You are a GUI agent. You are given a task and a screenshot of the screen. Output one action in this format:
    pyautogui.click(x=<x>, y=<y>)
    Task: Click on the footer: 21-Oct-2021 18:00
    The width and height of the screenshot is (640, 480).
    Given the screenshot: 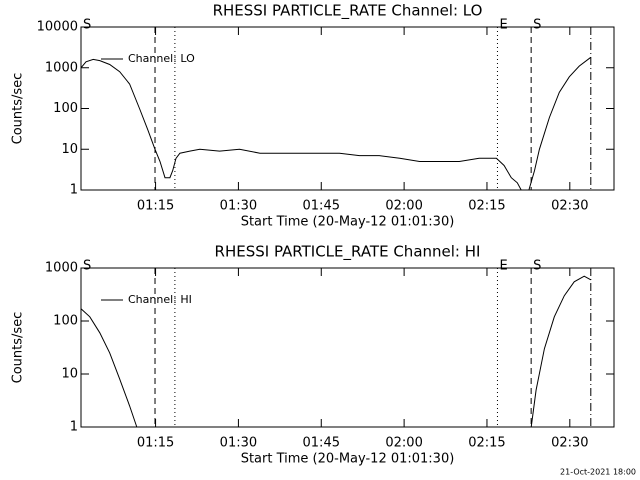 What is the action you would take?
    pyautogui.click(x=598, y=472)
    